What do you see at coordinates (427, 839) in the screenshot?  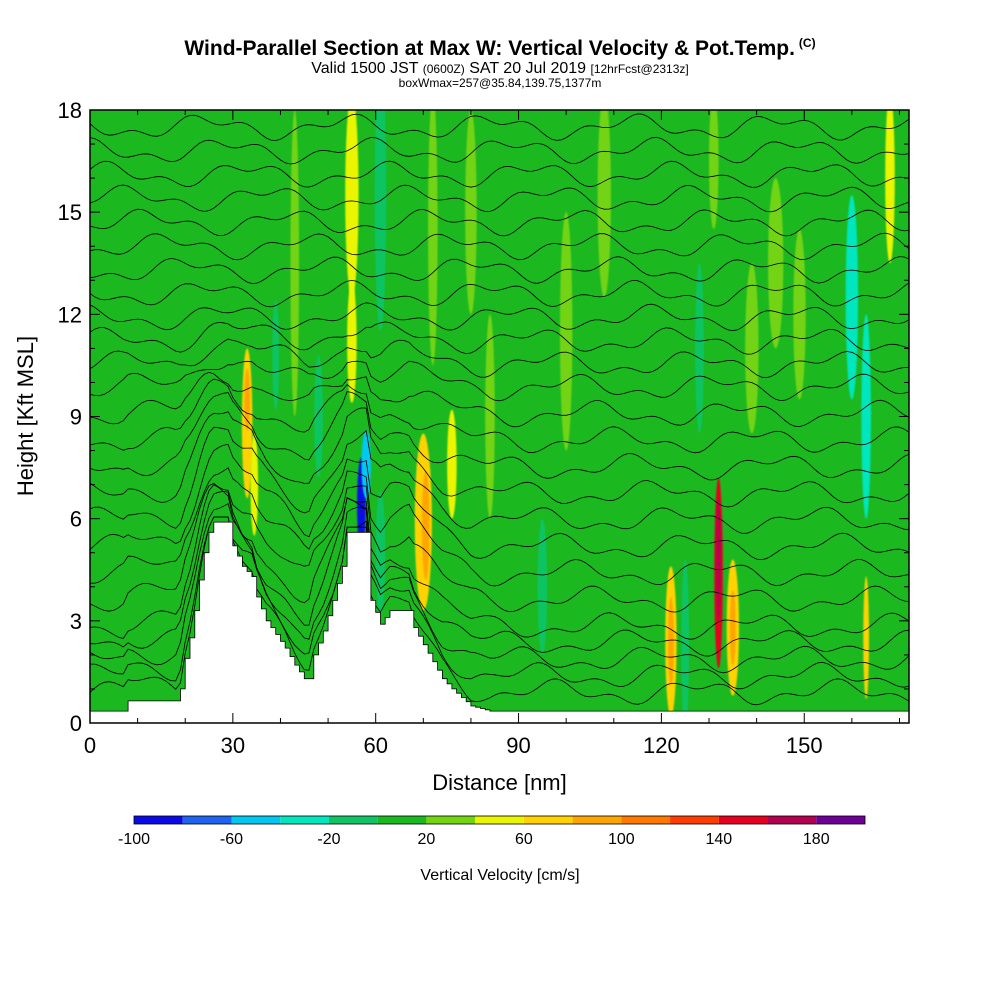 I see `colorbar-tick-label: 20` at bounding box center [427, 839].